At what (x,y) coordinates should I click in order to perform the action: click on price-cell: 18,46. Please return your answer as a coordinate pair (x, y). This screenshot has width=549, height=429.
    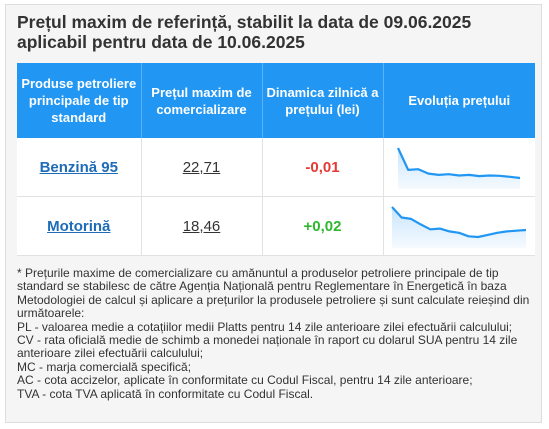
    Looking at the image, I should click on (202, 226).